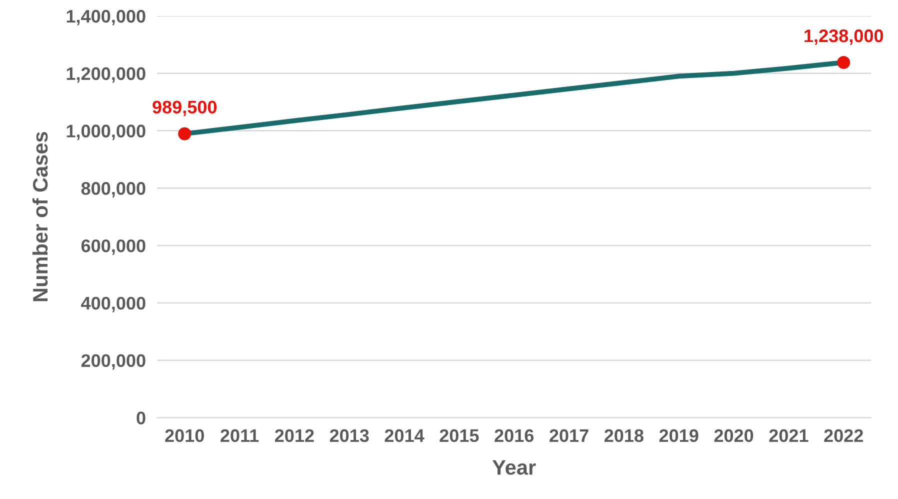 The height and width of the screenshot is (499, 898). I want to click on data-label: 989,500, so click(184, 108).